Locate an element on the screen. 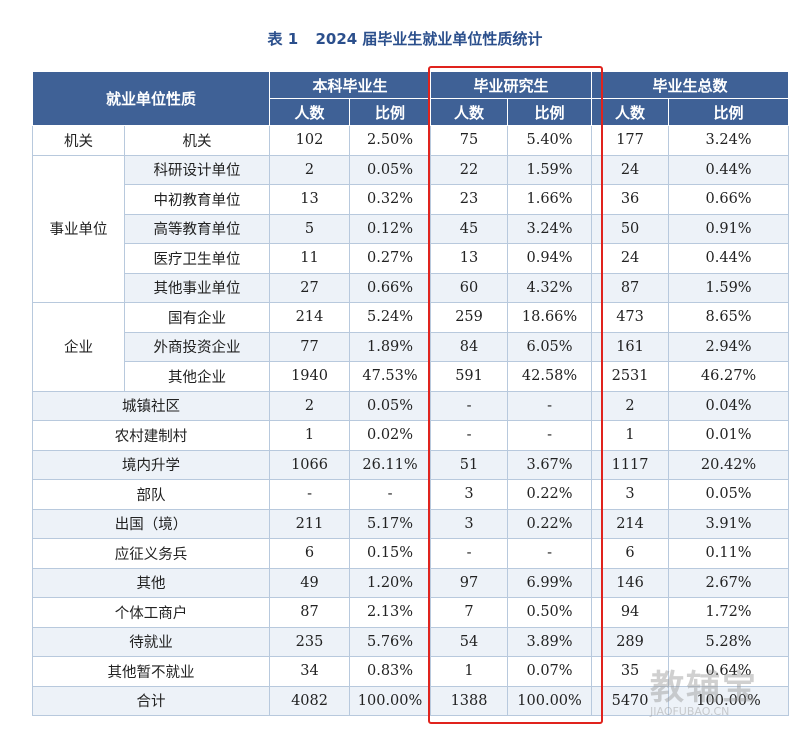 This screenshot has width=810, height=731. cell-pg-count: 54 is located at coordinates (469, 641).